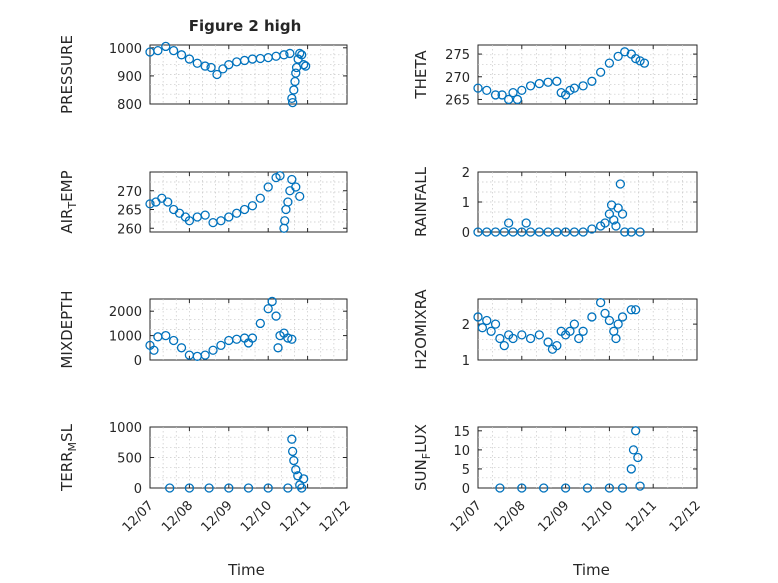  What do you see at coordinates (256, 516) in the screenshot?
I see `x-tick-label: 12/10` at bounding box center [256, 516].